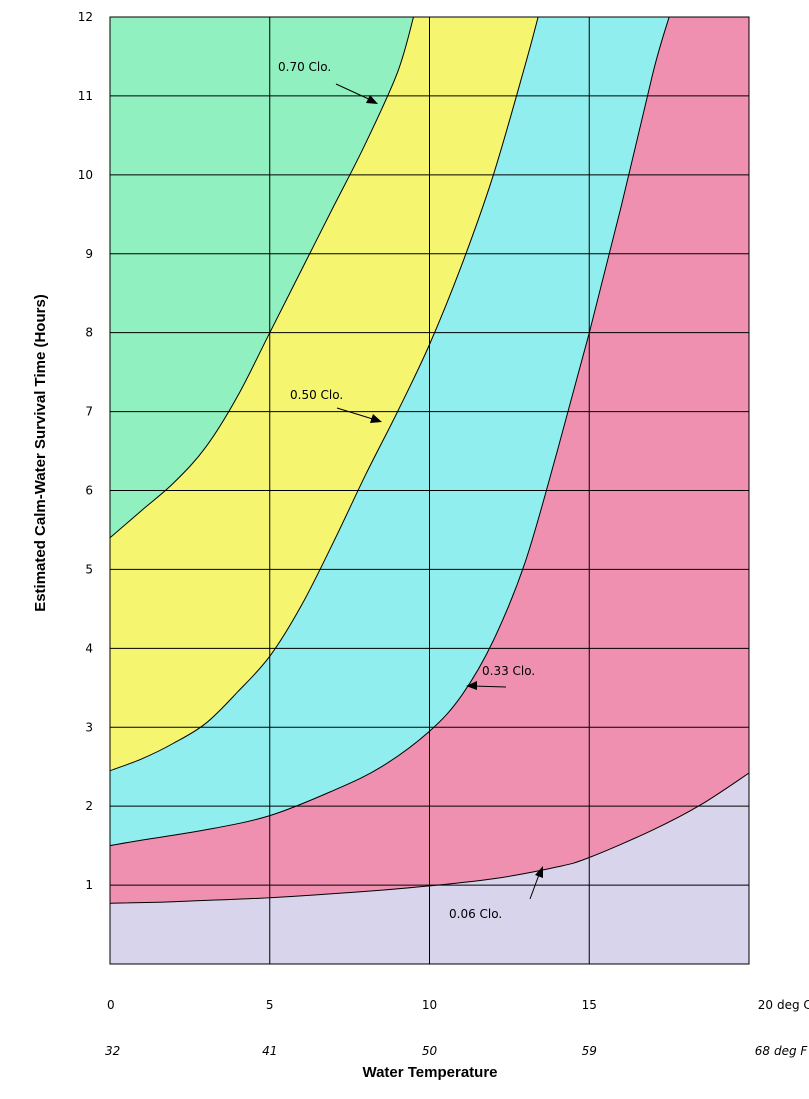 The width and height of the screenshot is (809, 1099). What do you see at coordinates (475, 914) in the screenshot?
I see `annotation-006-clo: 0.06 Clo.` at bounding box center [475, 914].